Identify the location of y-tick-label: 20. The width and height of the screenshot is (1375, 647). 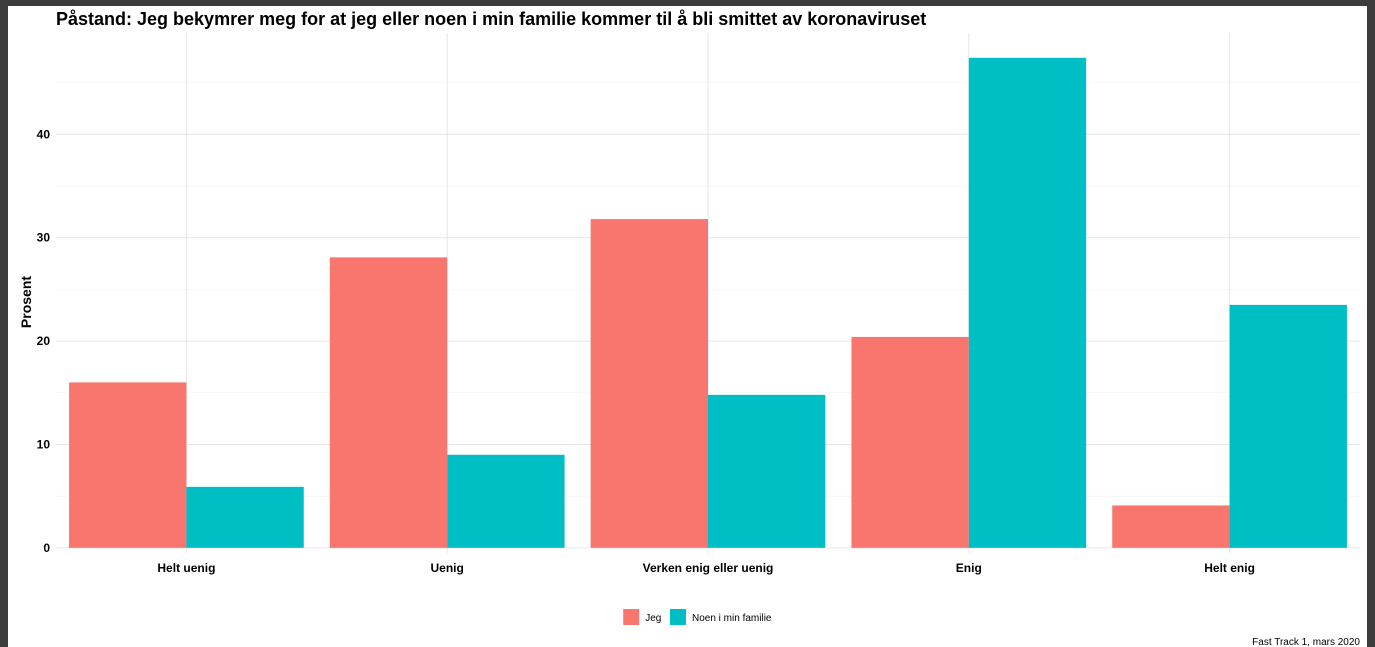
(44, 341).